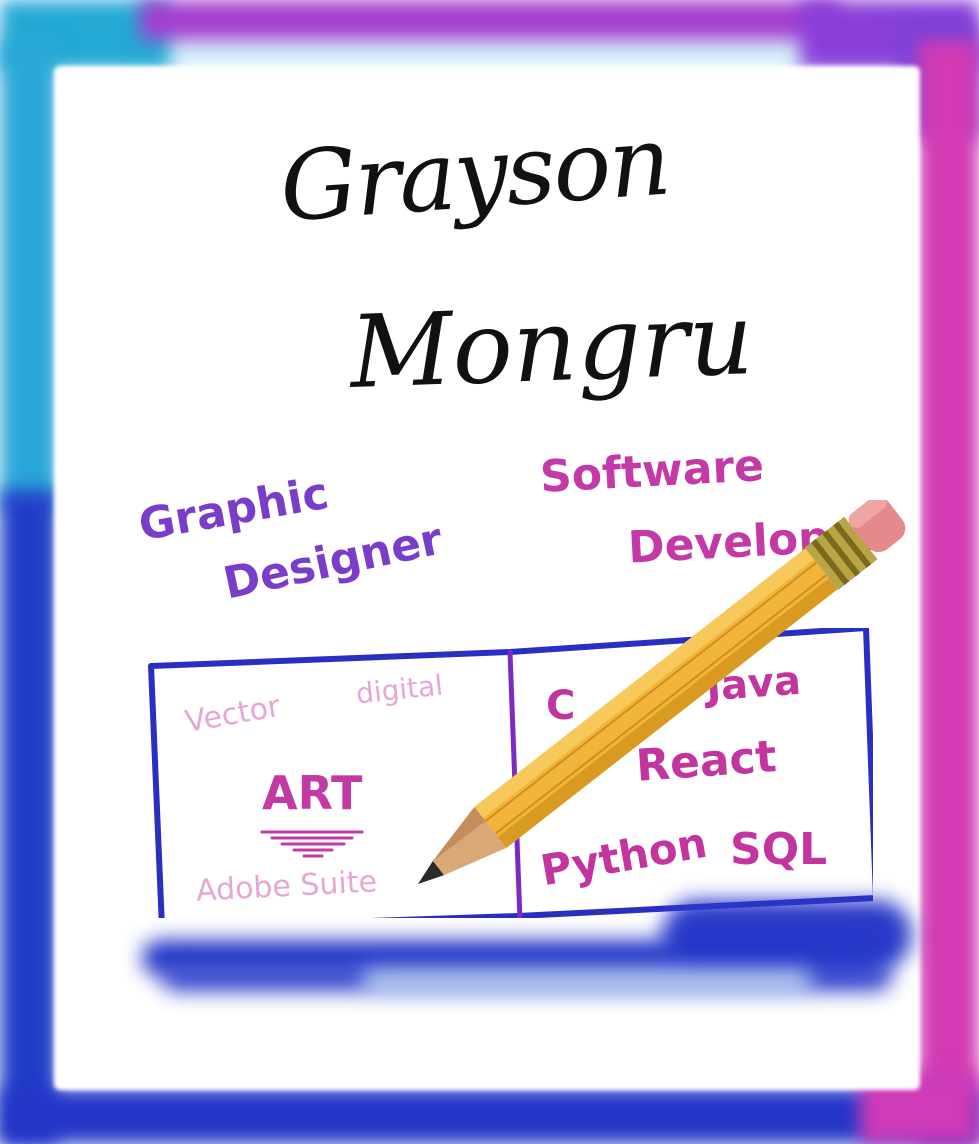 This screenshot has height=1144, width=979. Describe the element at coordinates (587, 982) in the screenshot. I see `smear-blob` at that location.